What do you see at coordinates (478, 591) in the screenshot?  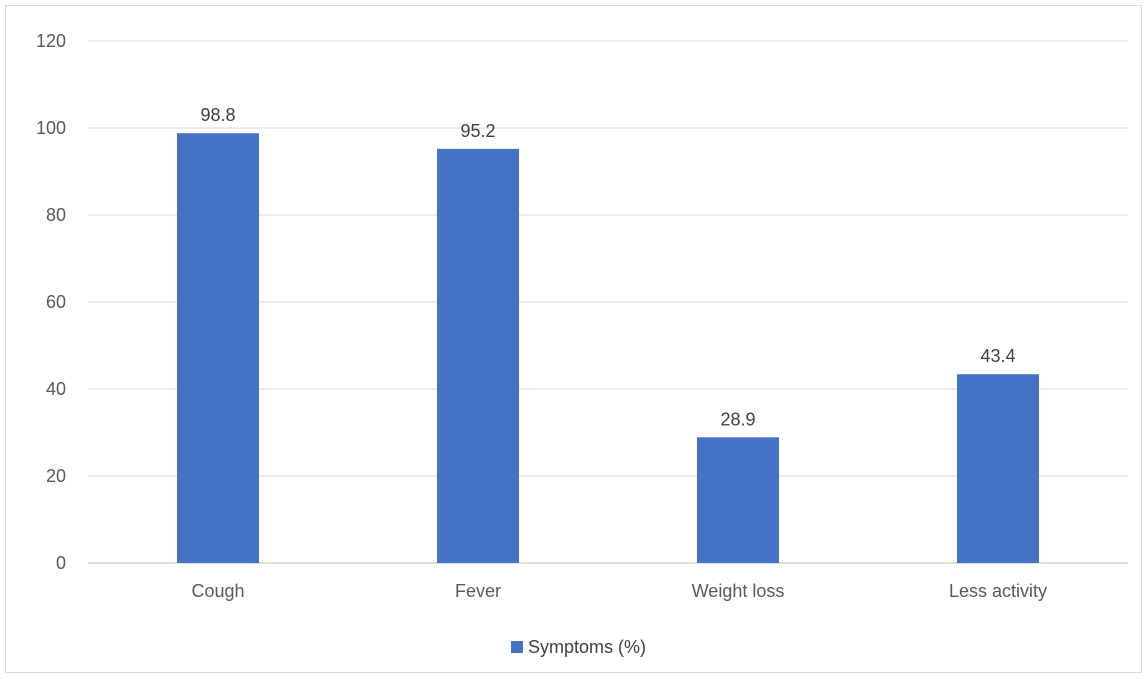 I see `x-tick-label: Fever` at bounding box center [478, 591].